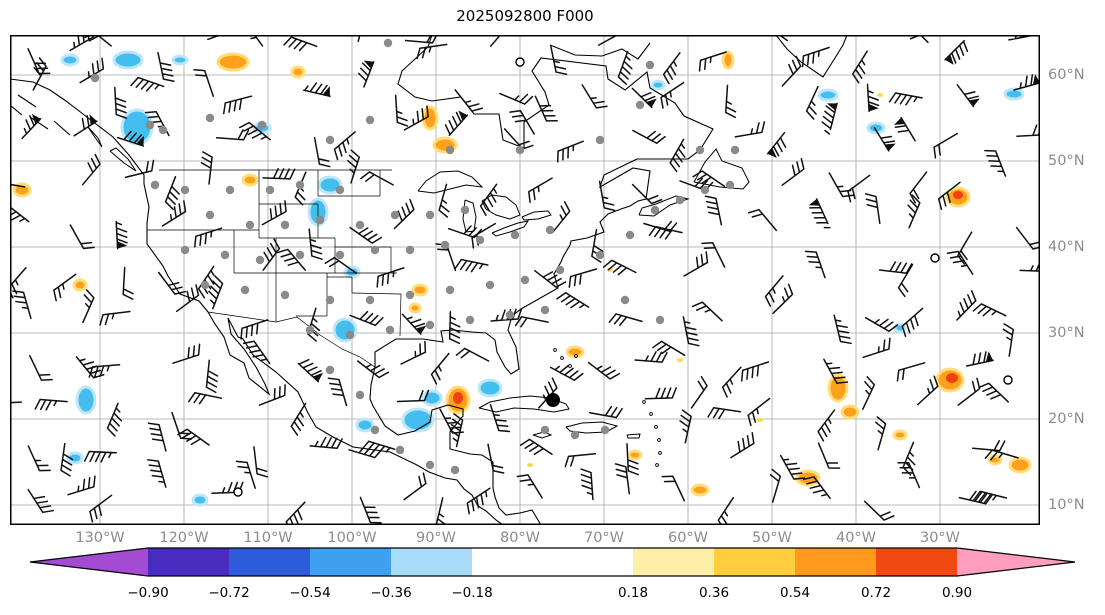 The height and width of the screenshot is (615, 1105). I want to click on colorbar-tick-label: −0.18, so click(471, 593).